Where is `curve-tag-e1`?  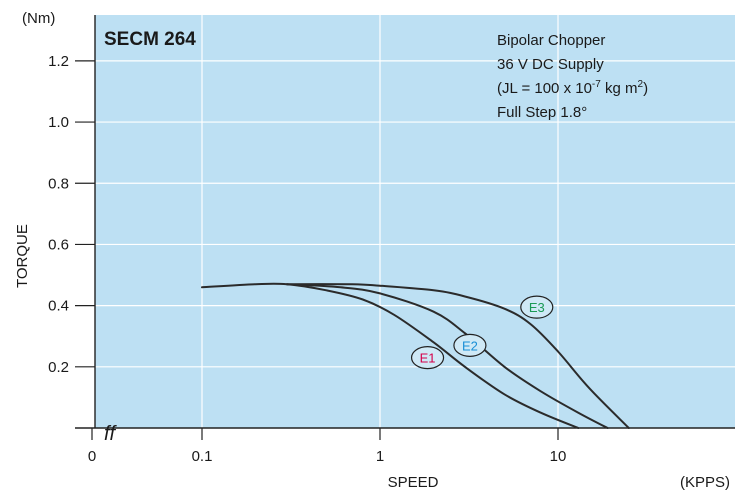 curve-tag-e1 is located at coordinates (427, 358).